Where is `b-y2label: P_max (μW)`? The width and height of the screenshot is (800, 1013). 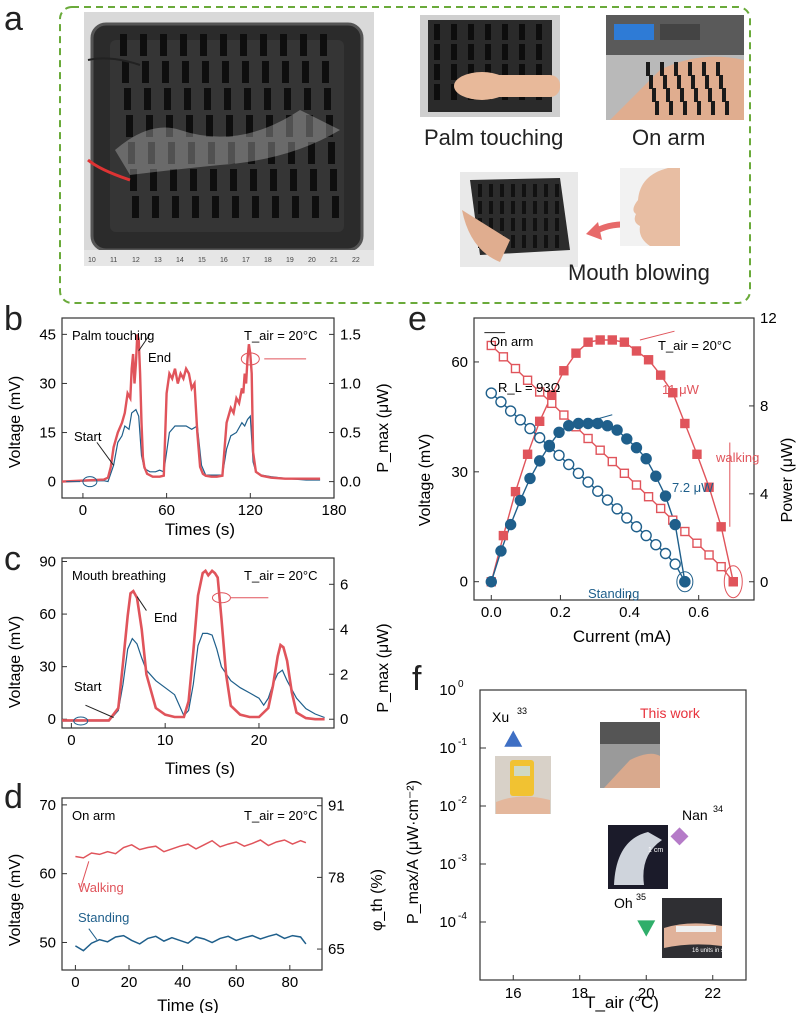
b-y2label: P_max (μW) is located at coordinates (383, 427).